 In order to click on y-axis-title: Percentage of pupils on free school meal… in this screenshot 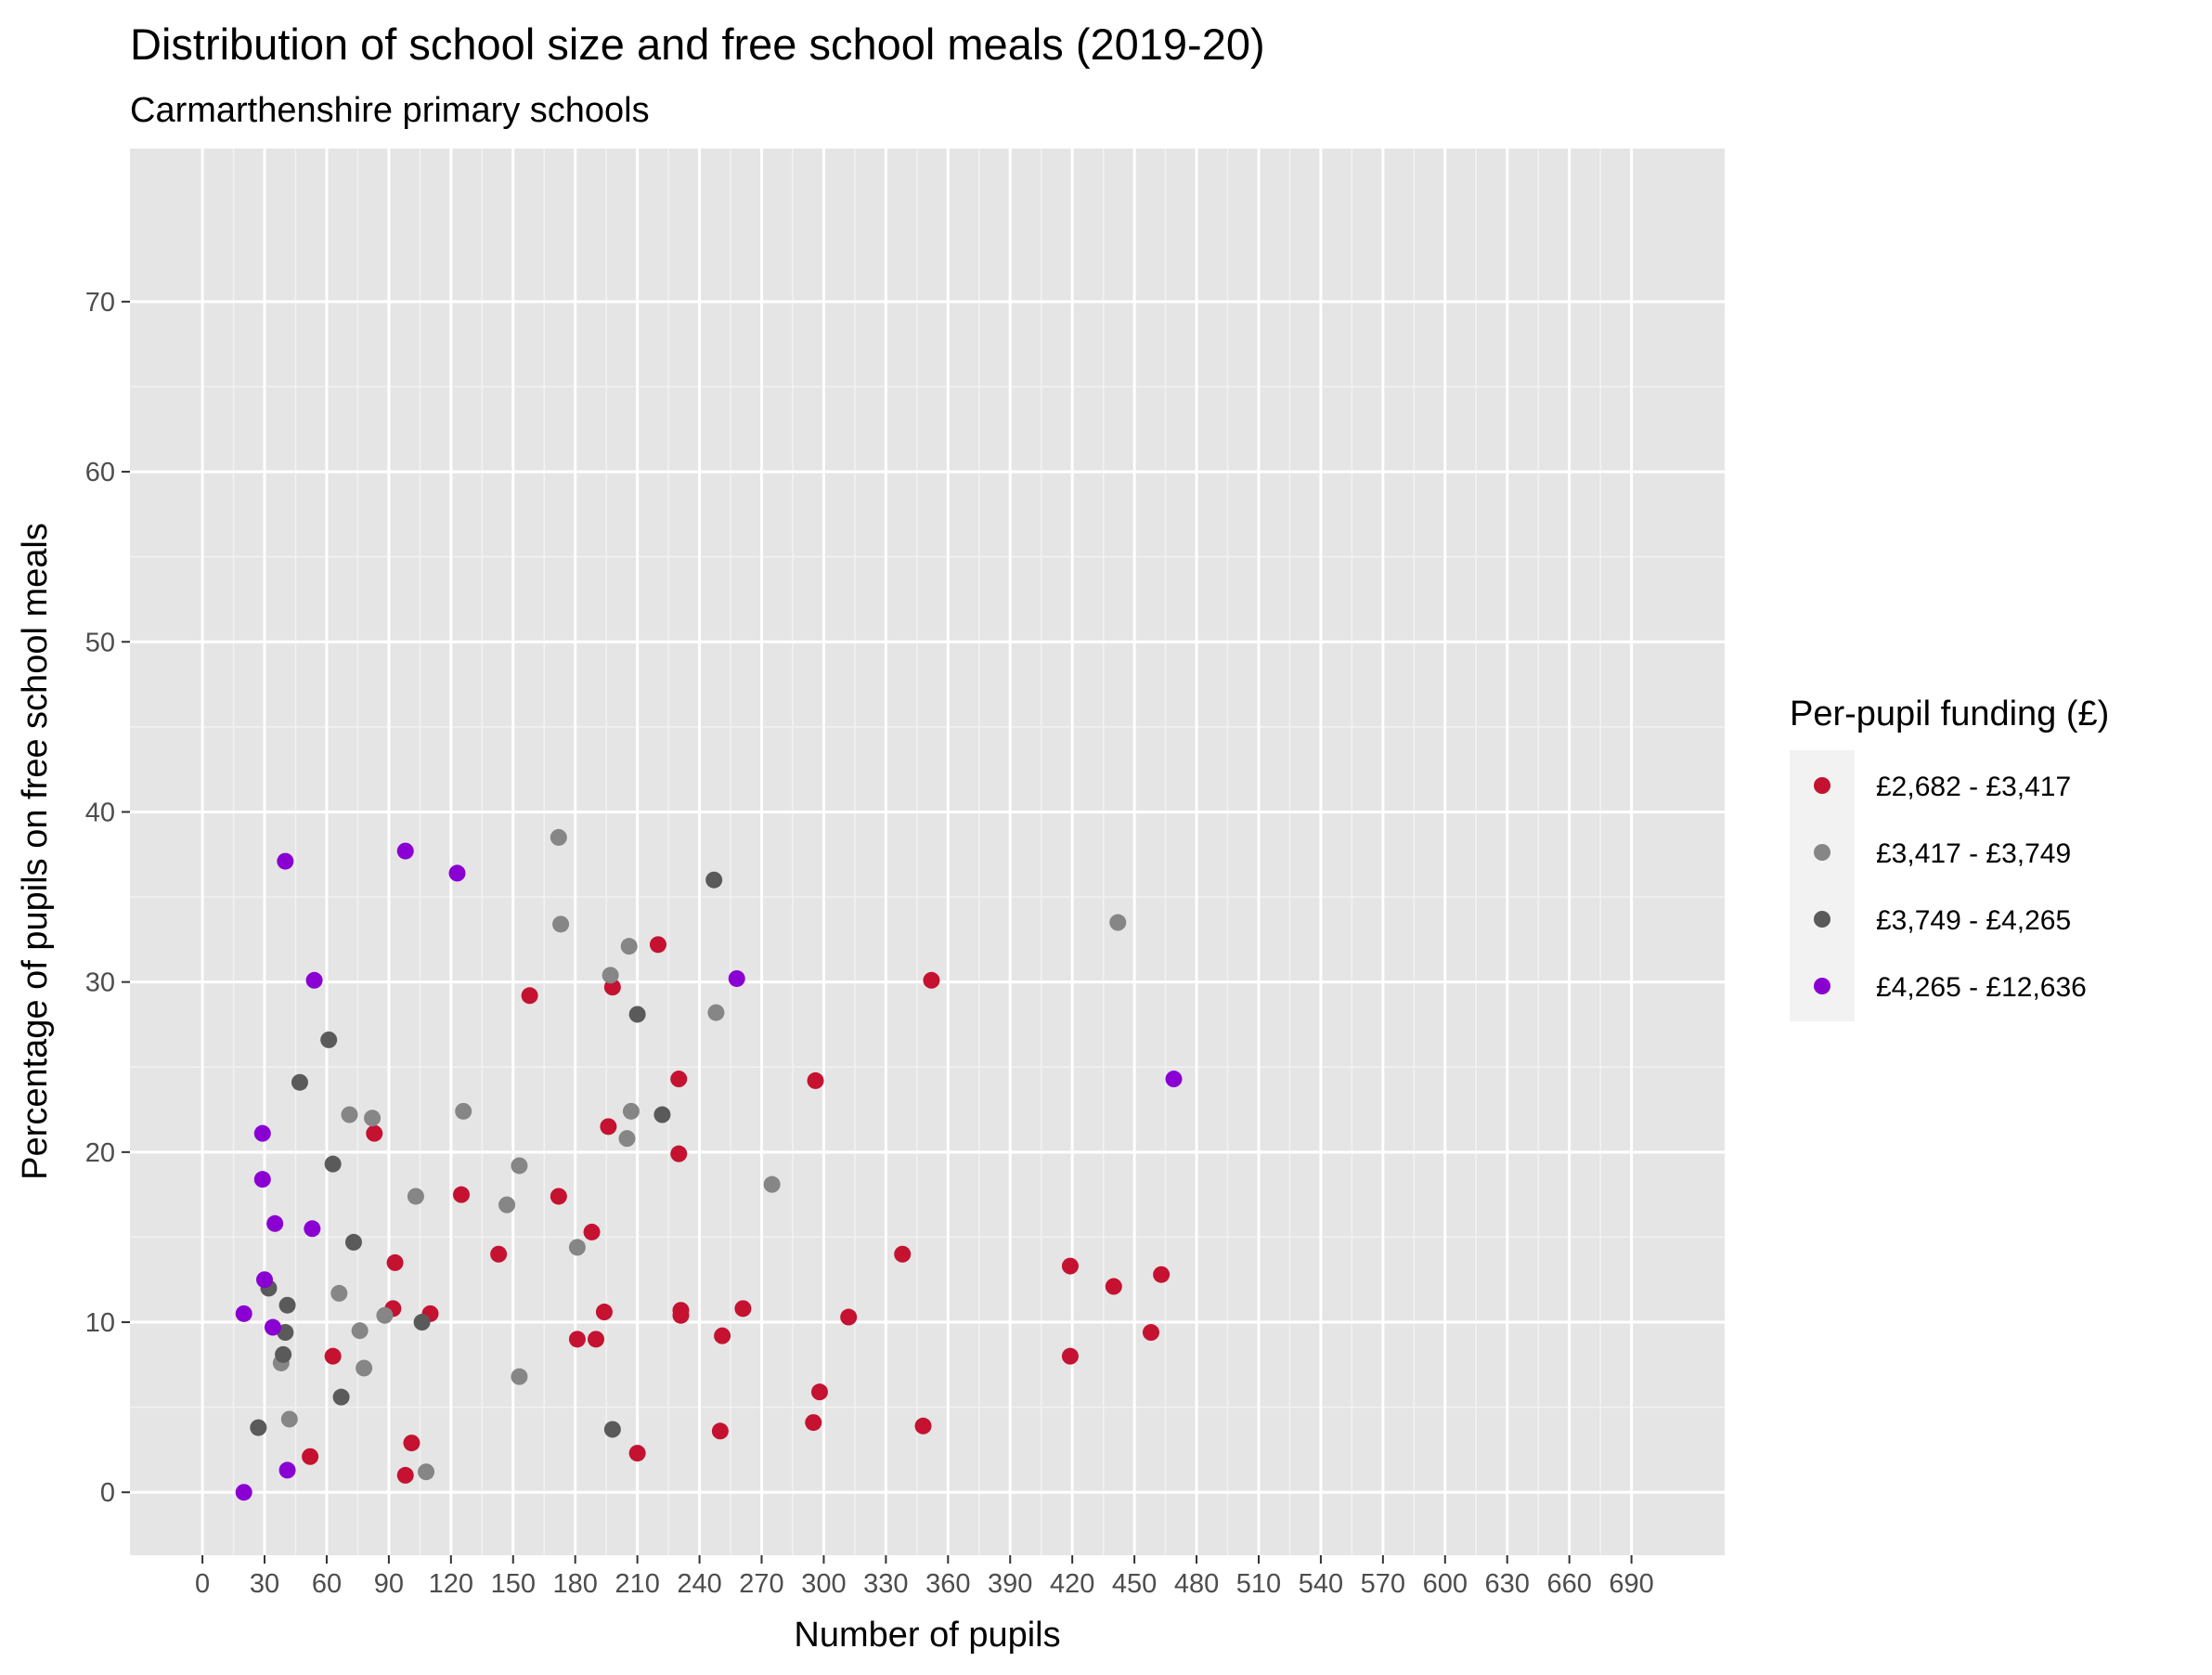, I will do `click(35, 851)`.